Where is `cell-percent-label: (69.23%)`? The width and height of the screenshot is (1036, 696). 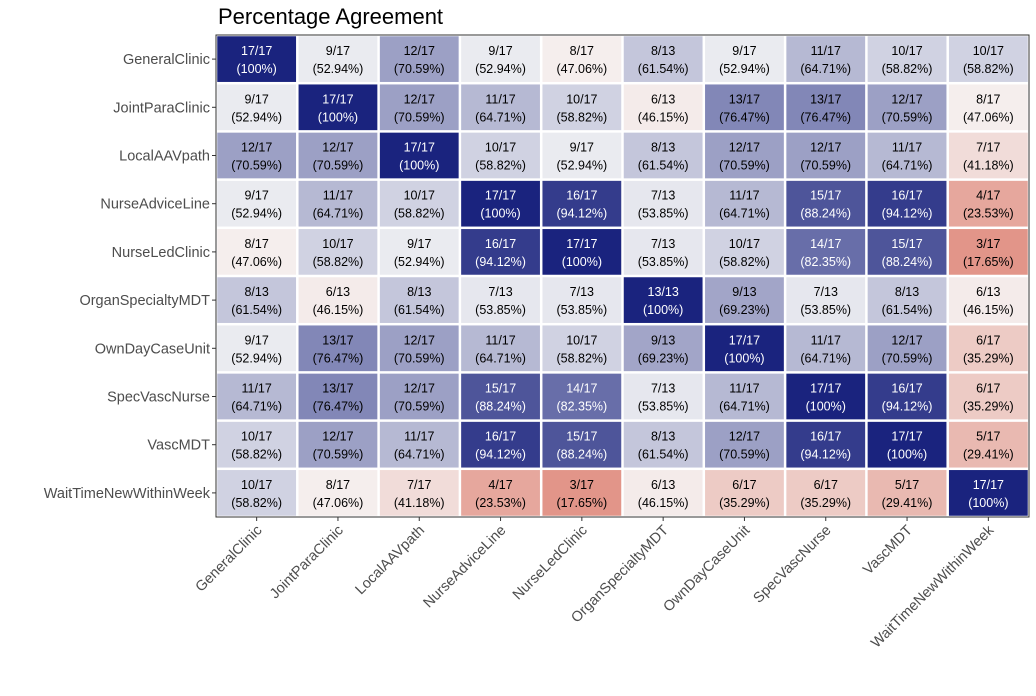
cell-percent-label: (69.23%) is located at coordinates (663, 358).